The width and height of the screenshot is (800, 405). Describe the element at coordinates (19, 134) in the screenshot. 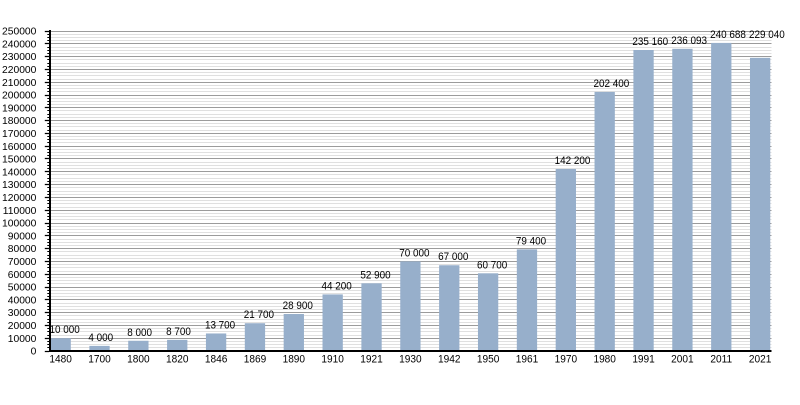

I see `svg-text: 170000` at that location.